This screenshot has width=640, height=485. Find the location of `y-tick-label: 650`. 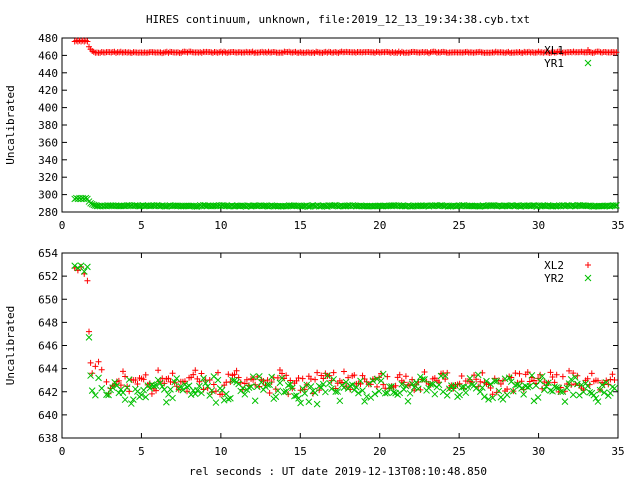

y-tick-label: 650 is located at coordinates (48, 299).